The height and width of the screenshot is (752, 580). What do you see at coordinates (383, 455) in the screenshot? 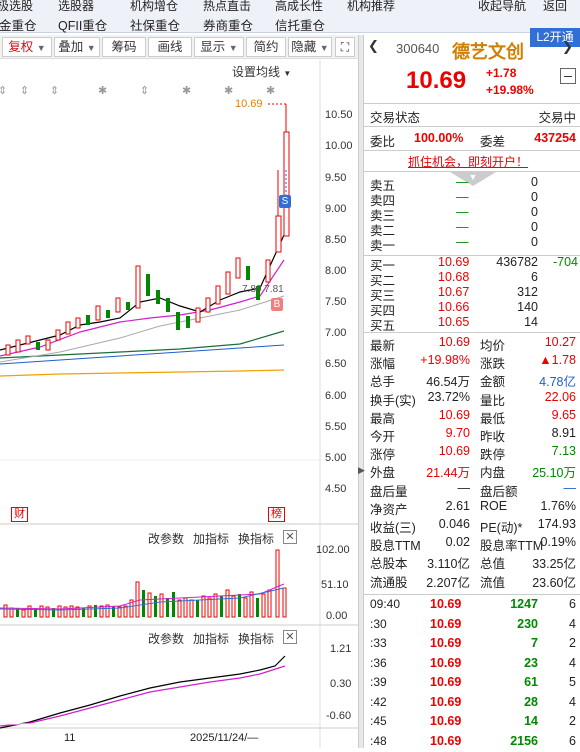
I see `quote-key: 涨停` at bounding box center [383, 455].